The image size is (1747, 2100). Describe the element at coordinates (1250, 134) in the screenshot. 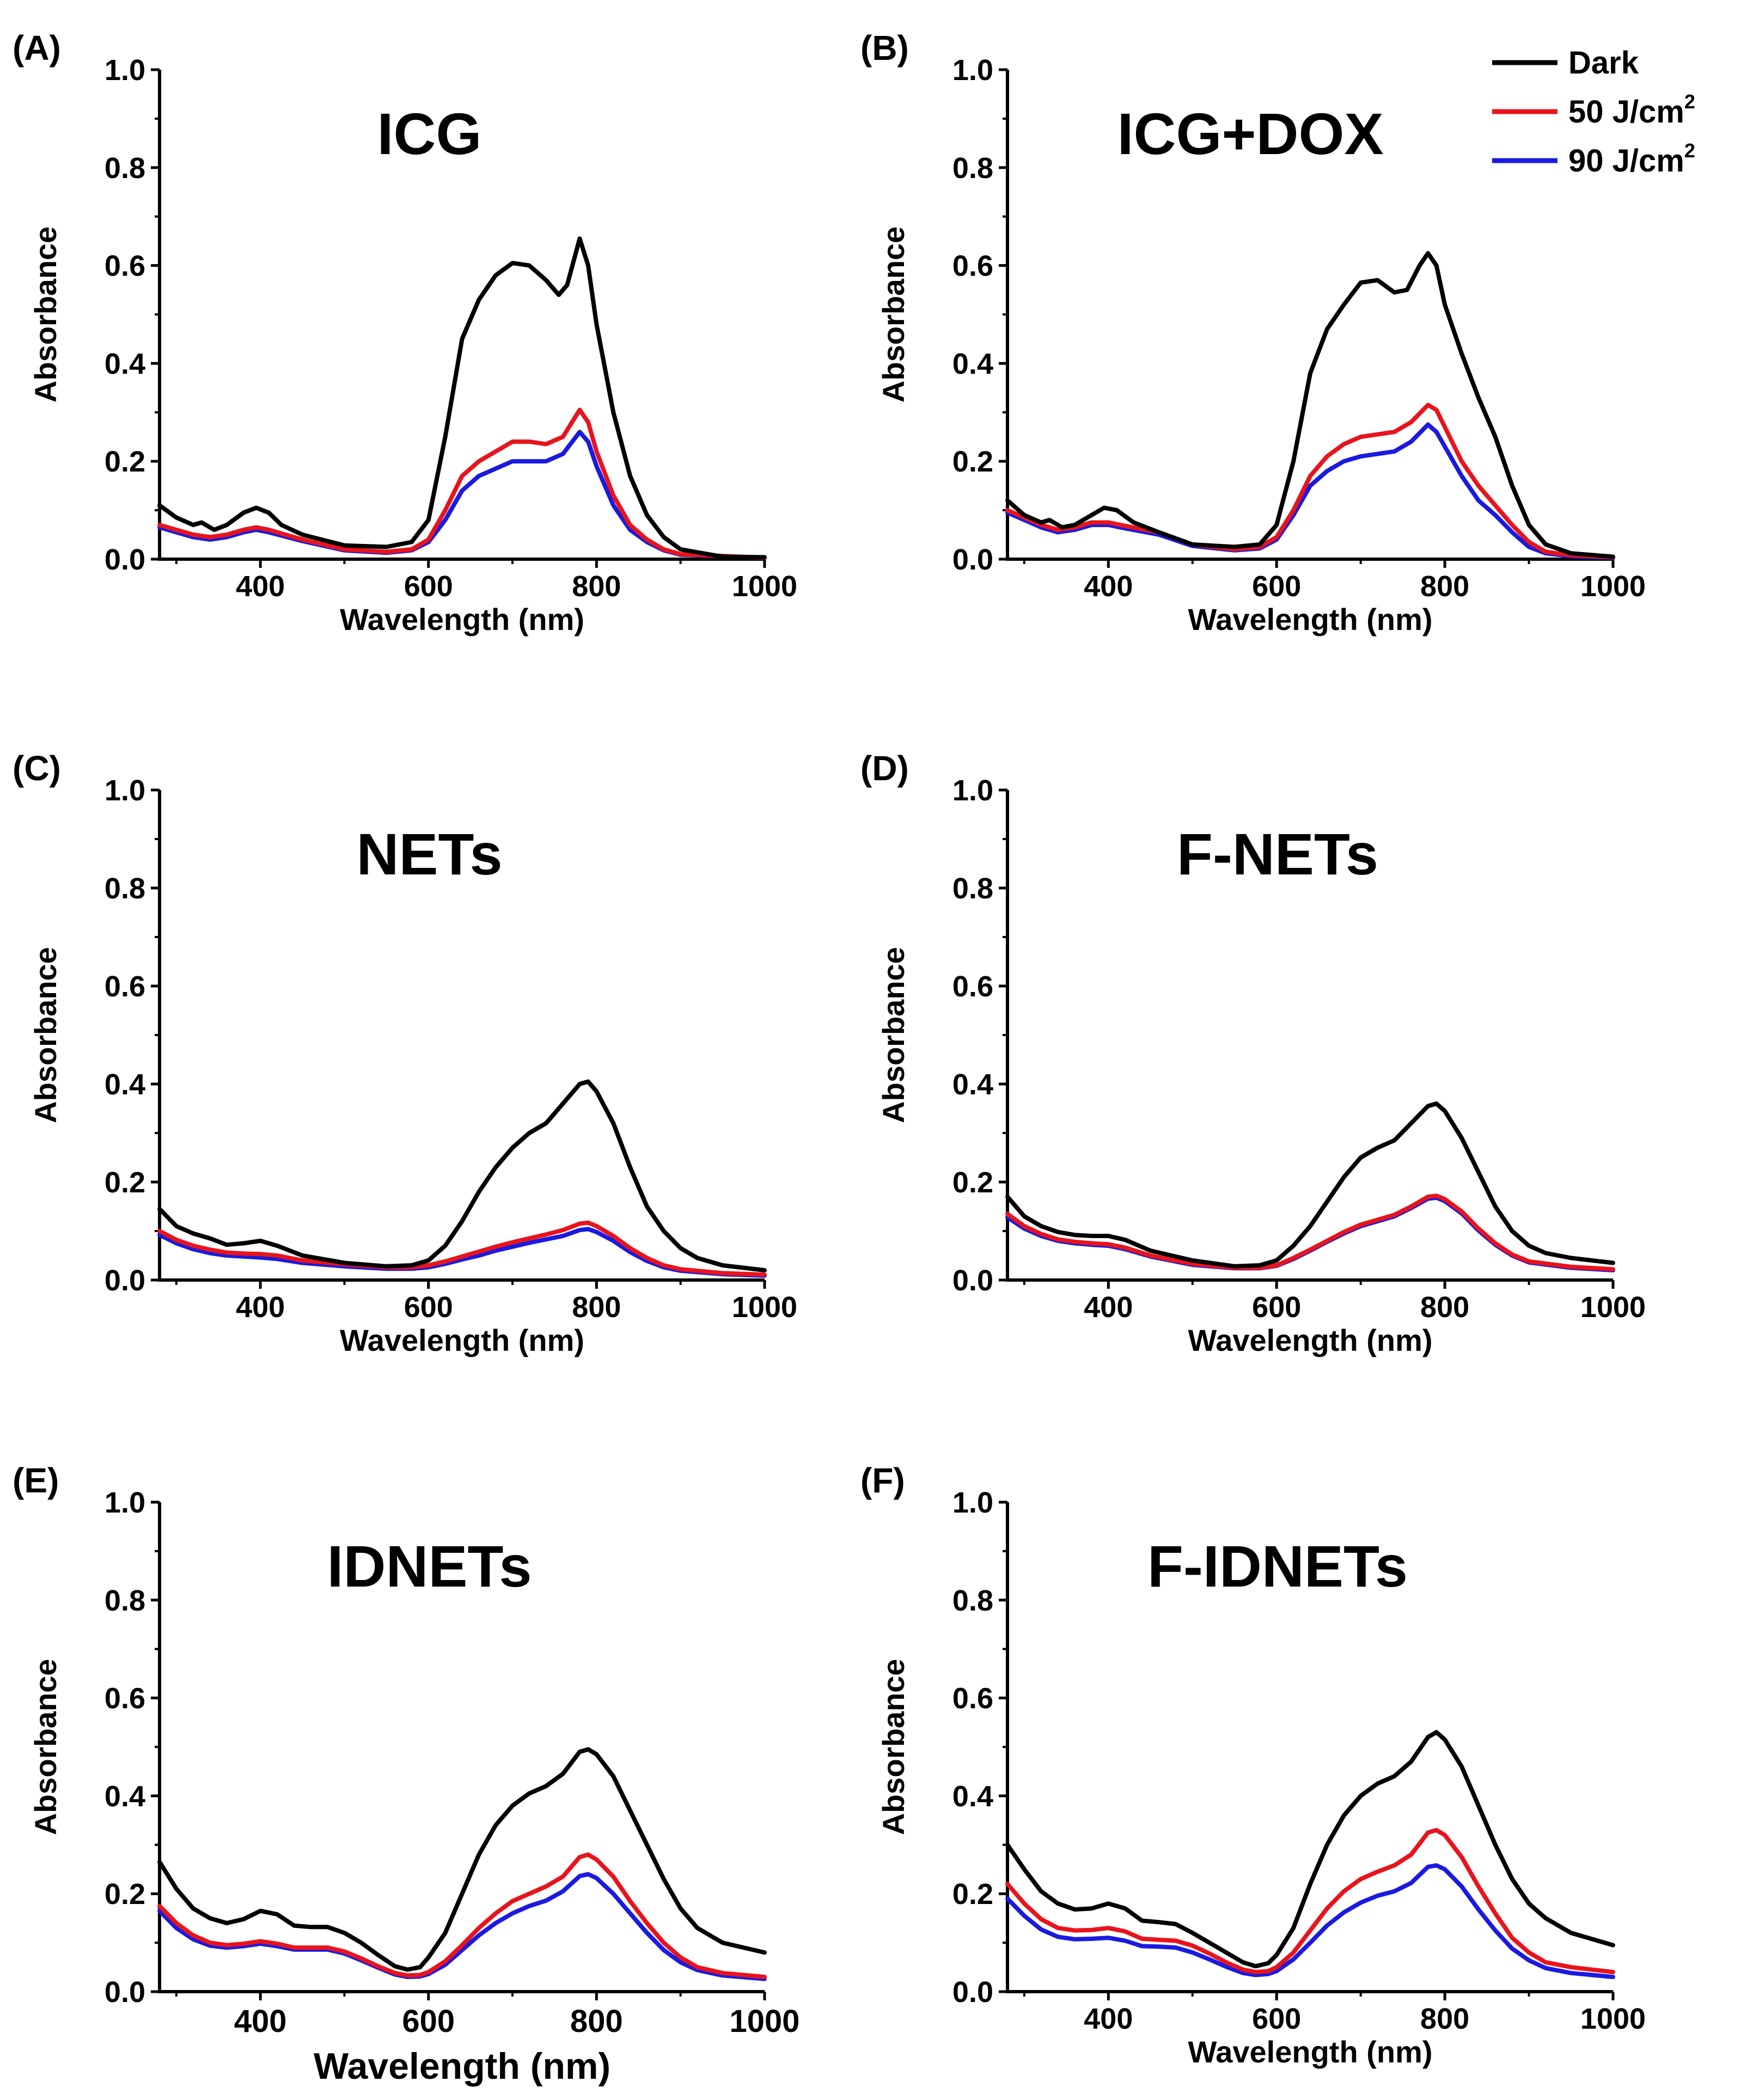

I see `chart-title: ICG+DOX` at that location.